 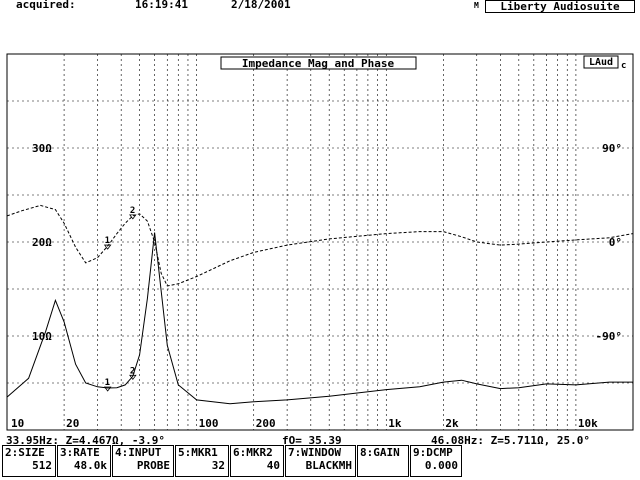 What do you see at coordinates (42, 242) in the screenshot?
I see `y-tick-left: 20Ω` at bounding box center [42, 242].